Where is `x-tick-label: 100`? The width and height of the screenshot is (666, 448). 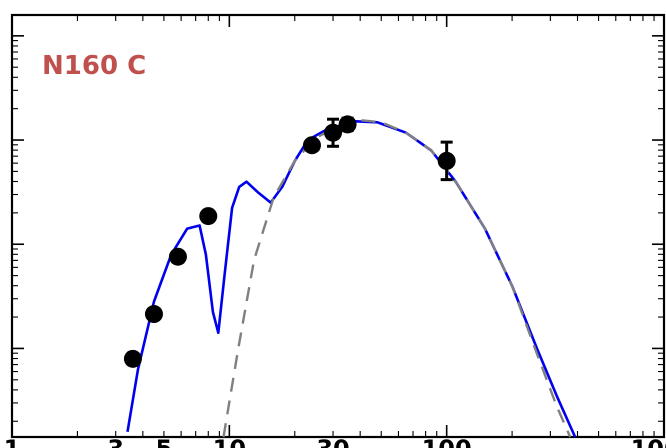 x-tick-label: 100 is located at coordinates (447, 441).